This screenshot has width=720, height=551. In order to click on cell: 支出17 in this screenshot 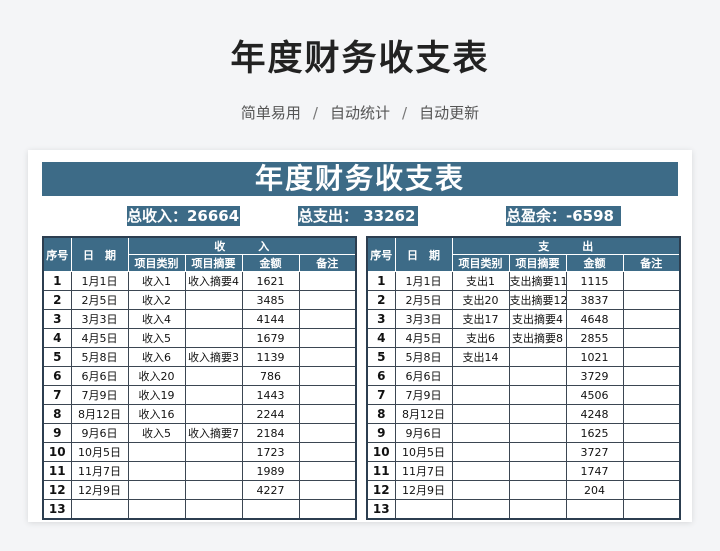, I will do `click(480, 319)`.